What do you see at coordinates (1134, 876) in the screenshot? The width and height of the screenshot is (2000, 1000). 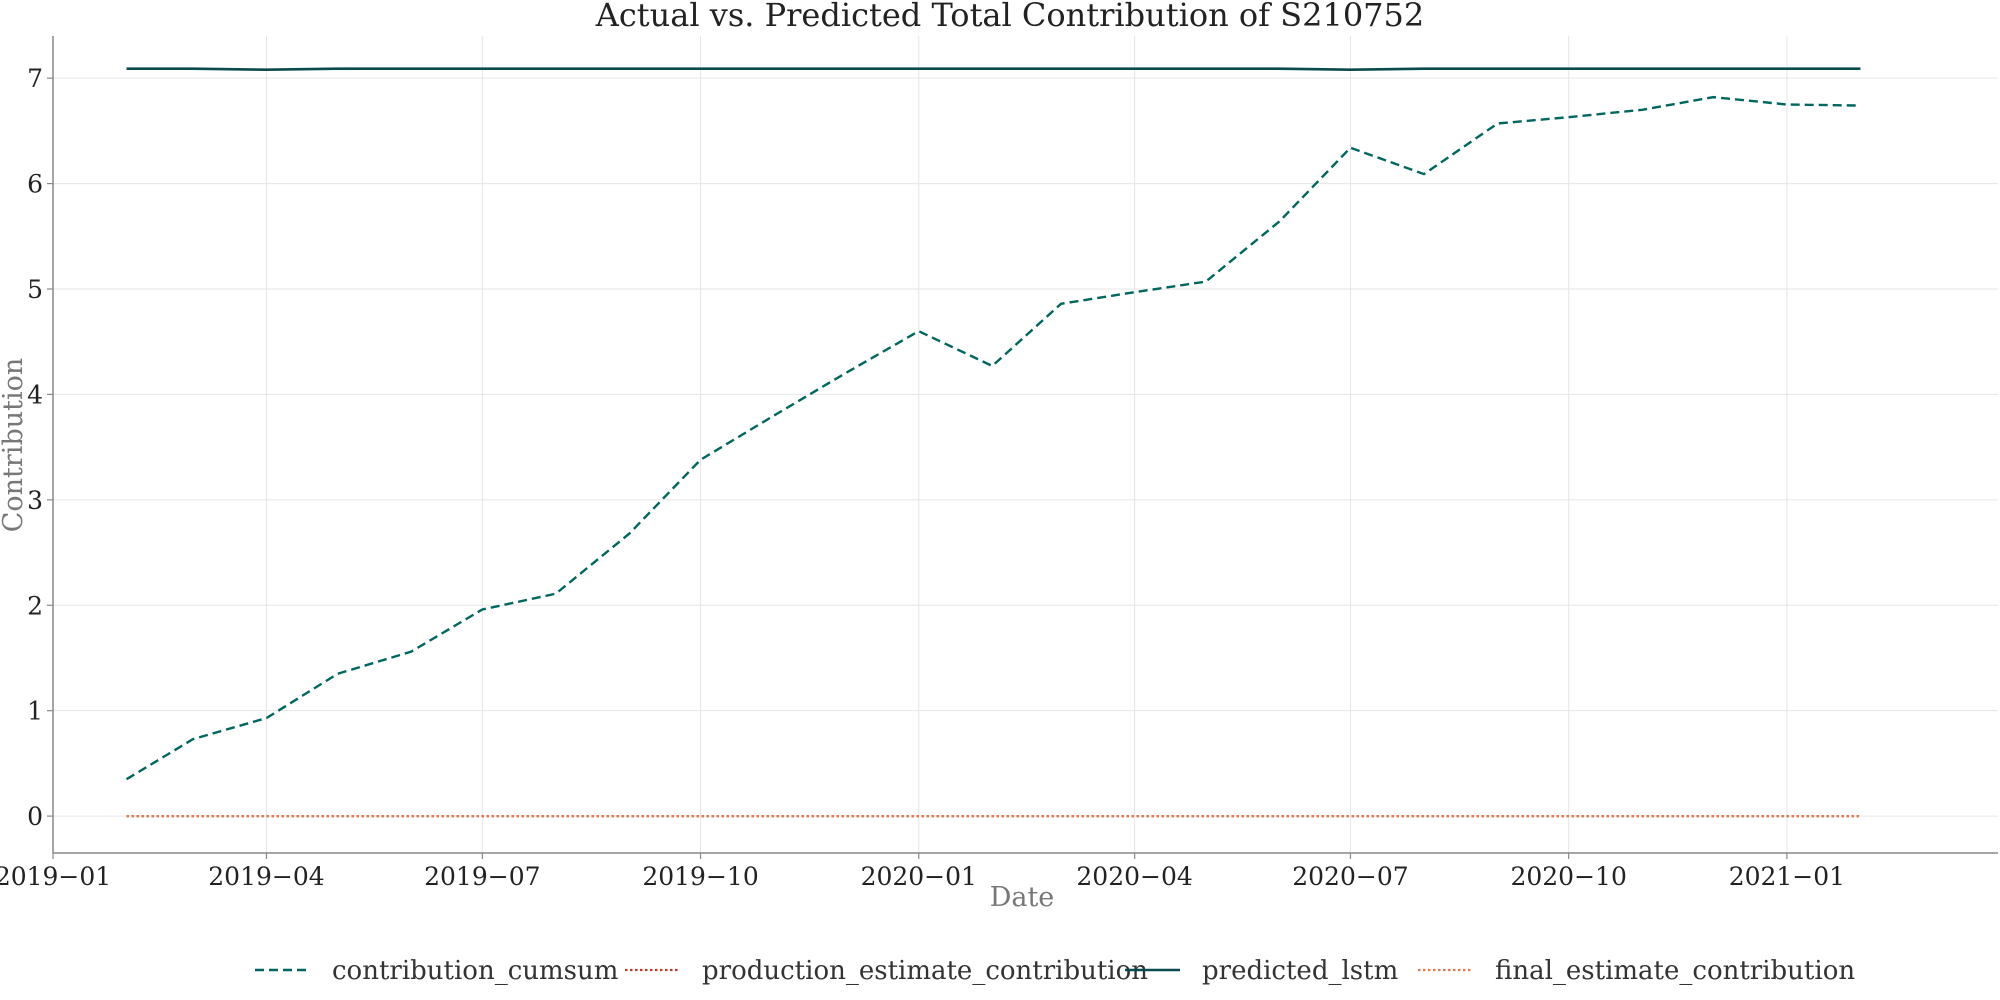 I see `x-tick-label: 2020−04` at bounding box center [1134, 876].